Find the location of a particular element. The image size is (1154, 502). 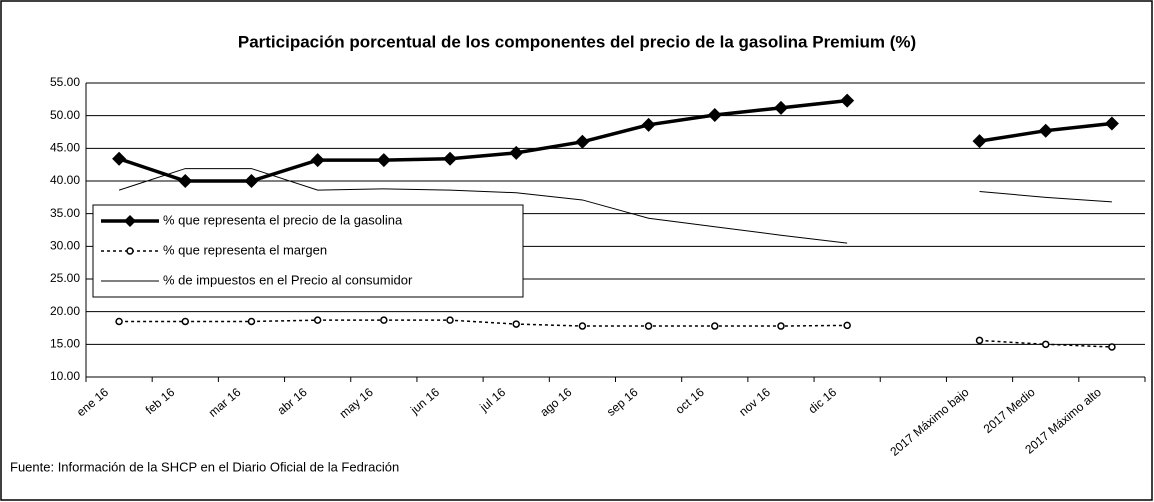

y-tick-label: 35.00 is located at coordinates (65, 213).